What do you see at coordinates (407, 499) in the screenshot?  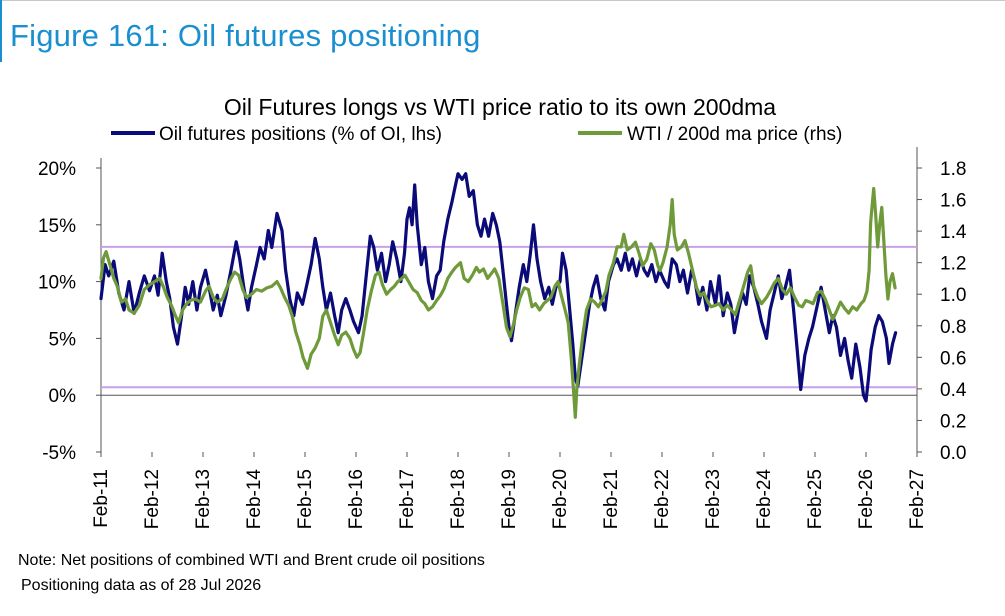 I see `x-axis-tick-label: Feb-17` at bounding box center [407, 499].